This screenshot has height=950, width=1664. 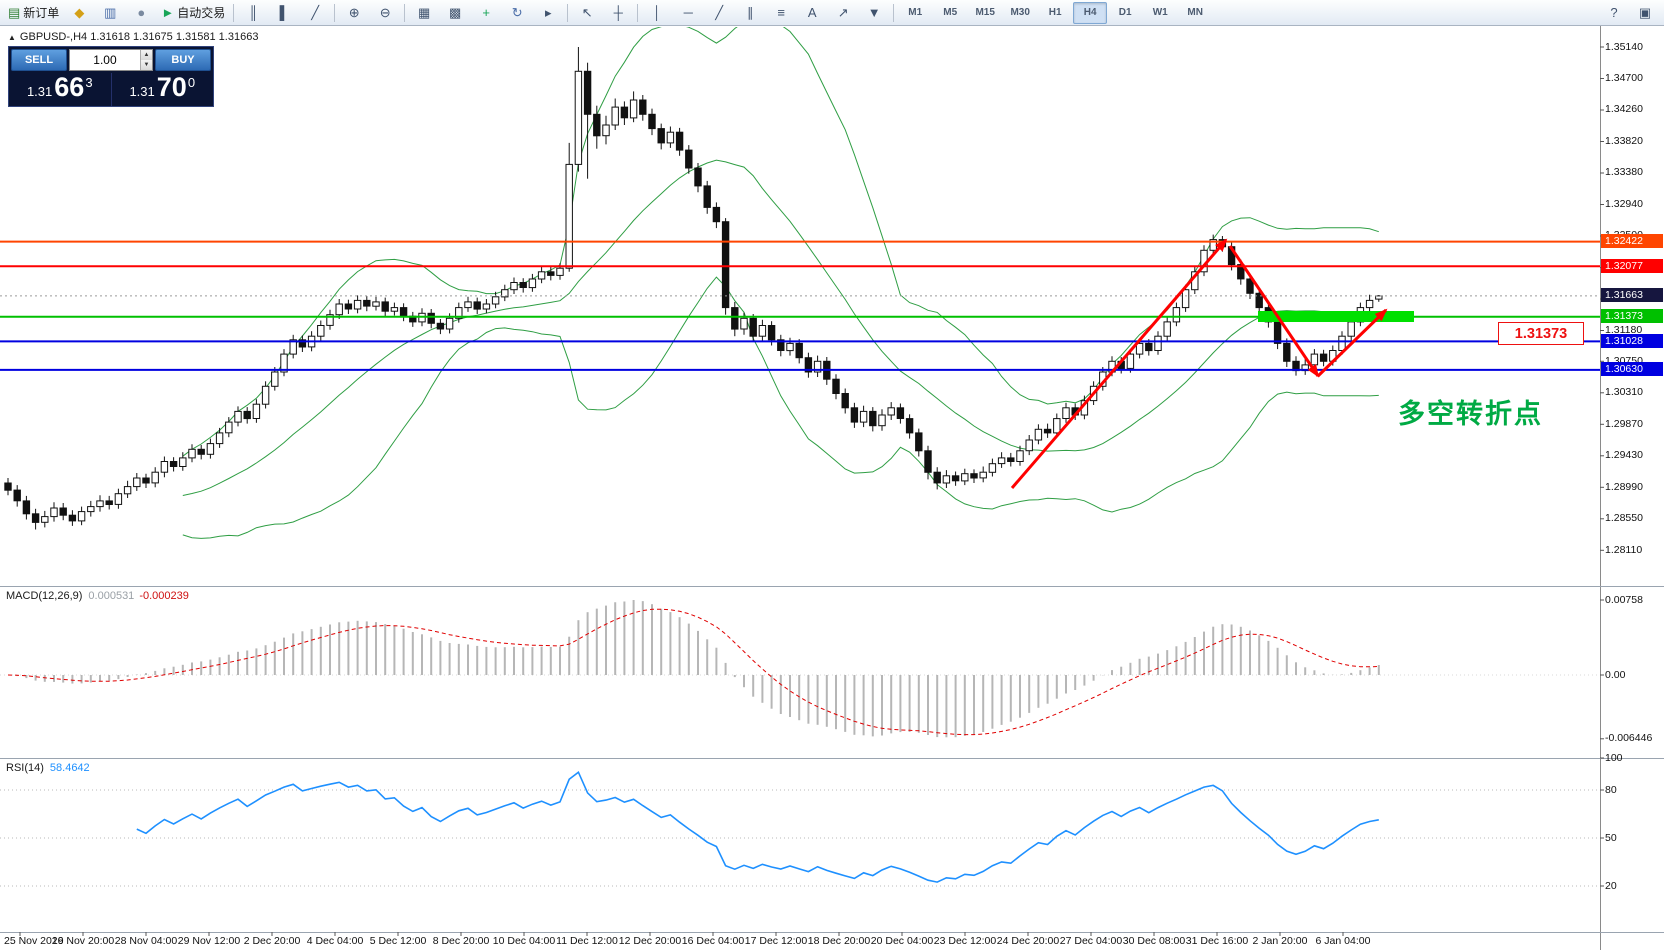 I want to click on price-axis-label: 1.35140, so click(x=1624, y=46).